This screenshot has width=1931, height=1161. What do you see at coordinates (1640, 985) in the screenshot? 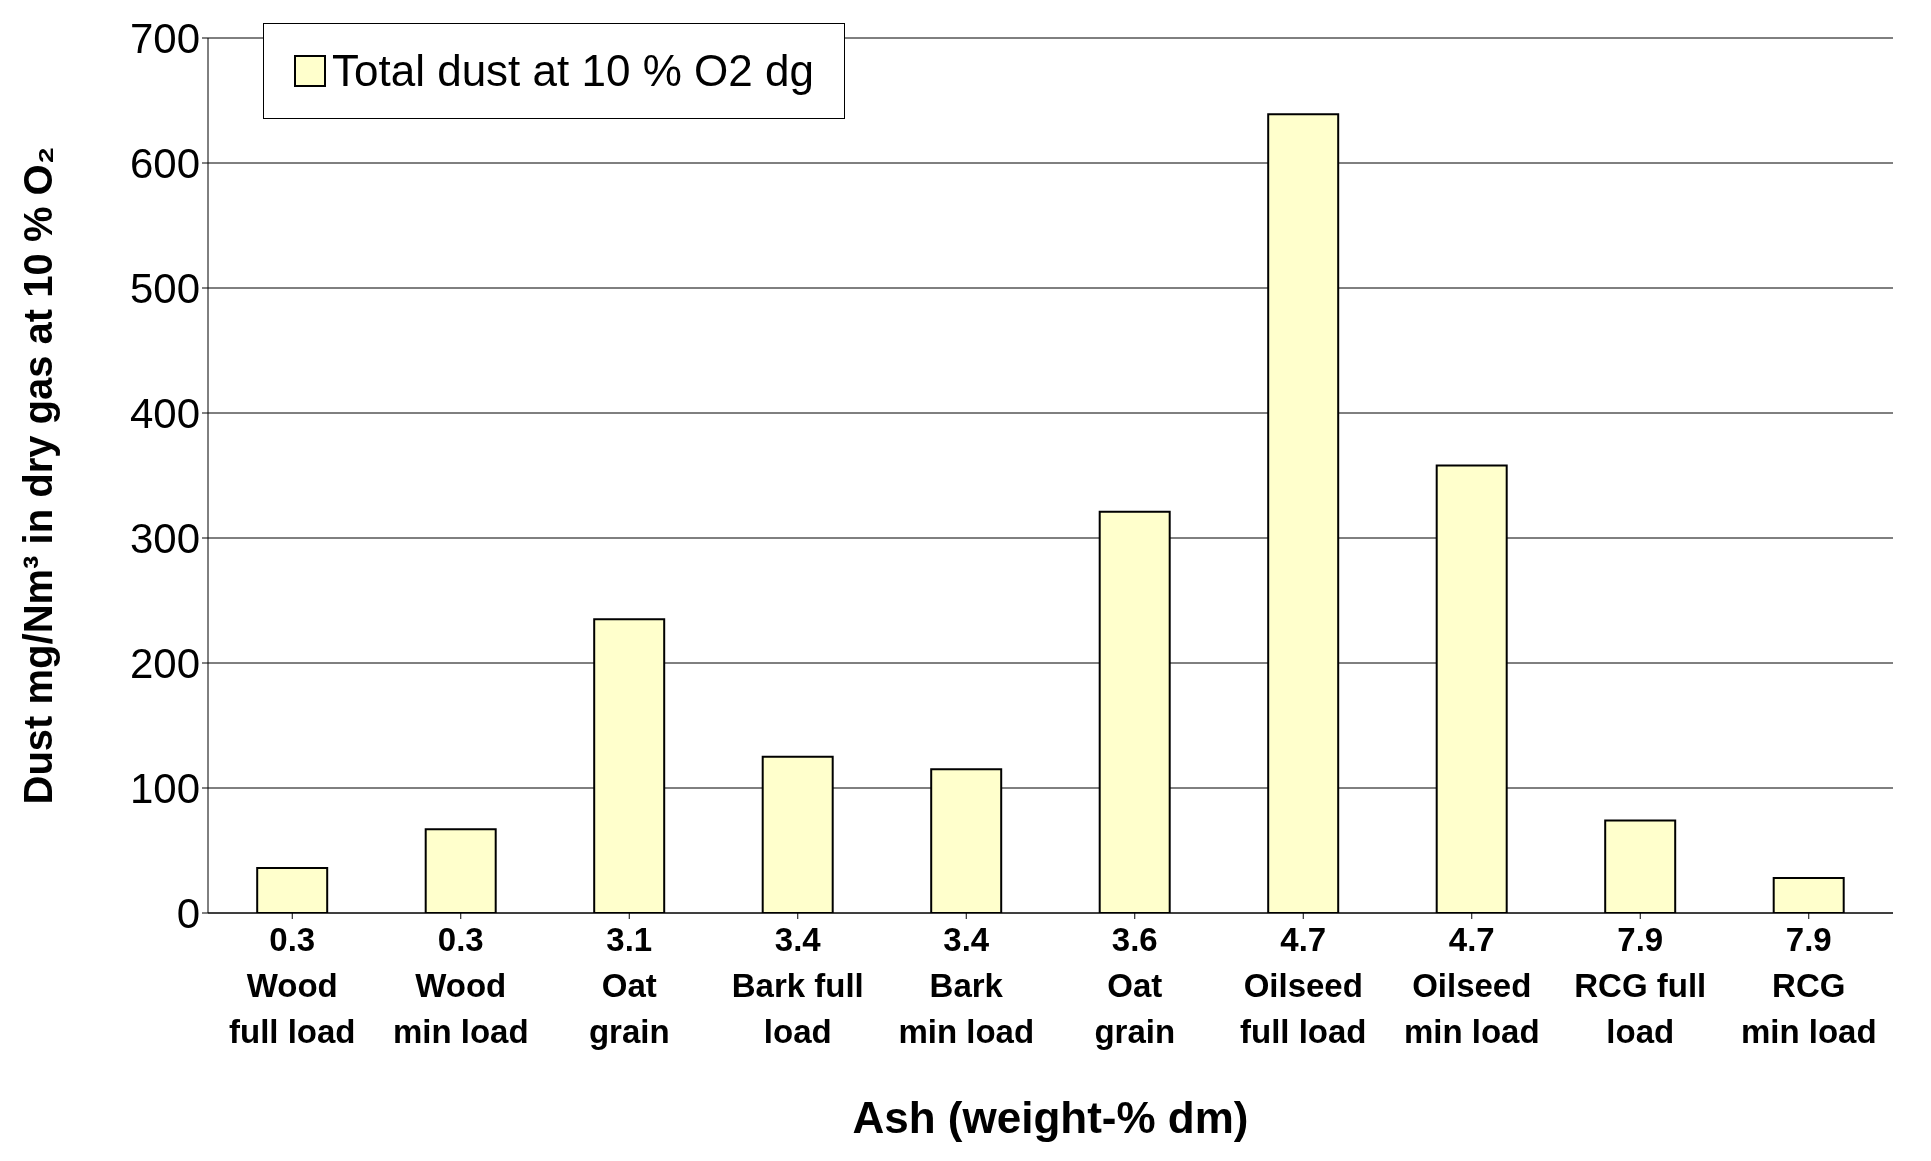
I see `x-tick-label: 7.9 RCG full load` at bounding box center [1640, 985].